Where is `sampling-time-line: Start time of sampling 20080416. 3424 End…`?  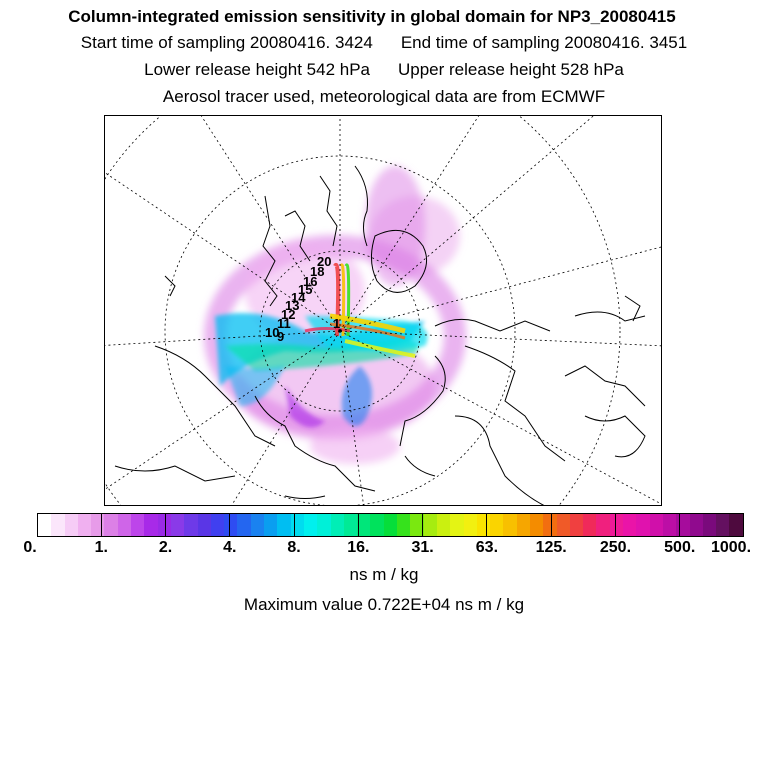 sampling-time-line: Start time of sampling 20080416. 3424 End… is located at coordinates (384, 43).